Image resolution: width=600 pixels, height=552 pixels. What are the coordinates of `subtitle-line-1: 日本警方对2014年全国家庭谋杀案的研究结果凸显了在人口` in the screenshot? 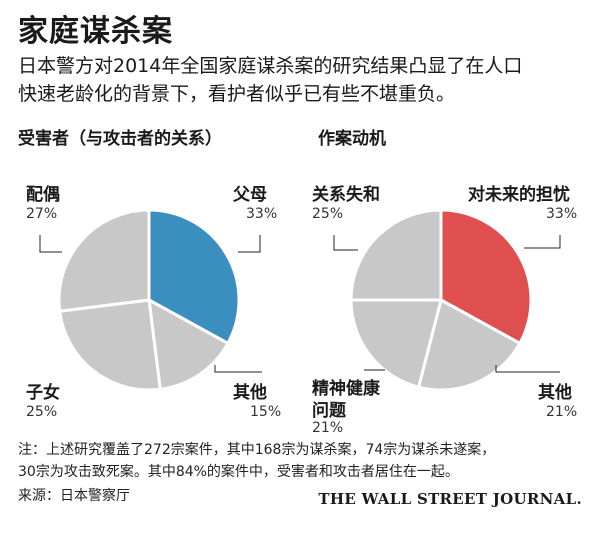 It's located at (270, 66).